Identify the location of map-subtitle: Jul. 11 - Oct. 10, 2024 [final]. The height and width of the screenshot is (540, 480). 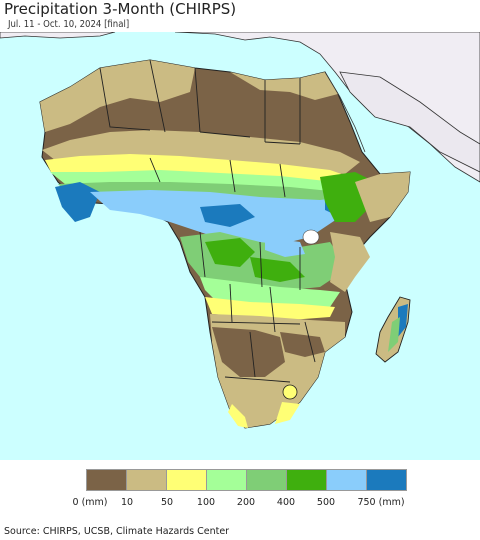
(69, 24).